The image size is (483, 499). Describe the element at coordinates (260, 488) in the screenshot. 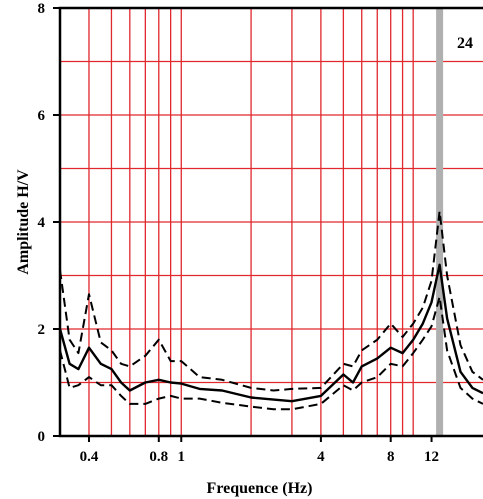

I see `x-axis-title: Frequence (Hz)` at that location.